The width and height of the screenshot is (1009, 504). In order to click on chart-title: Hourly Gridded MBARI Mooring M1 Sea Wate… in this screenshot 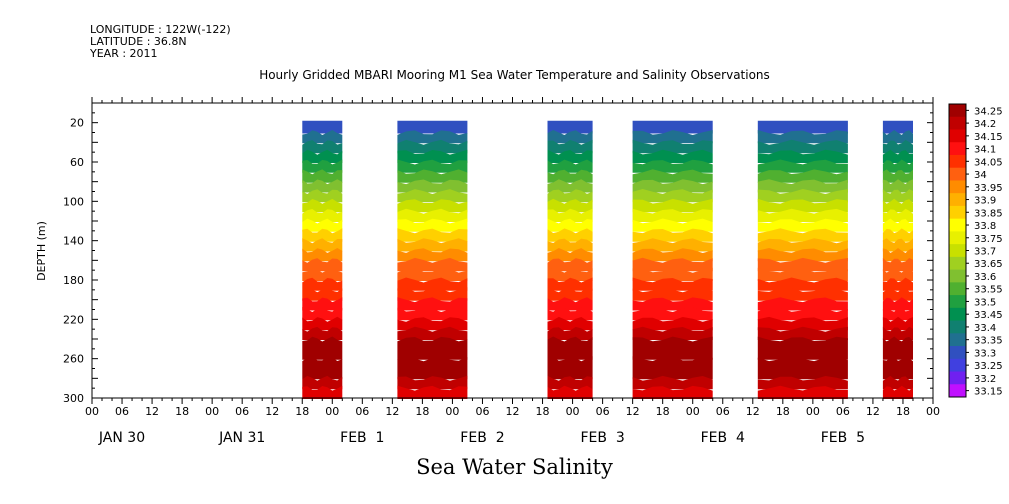, I will do `click(514, 75)`.